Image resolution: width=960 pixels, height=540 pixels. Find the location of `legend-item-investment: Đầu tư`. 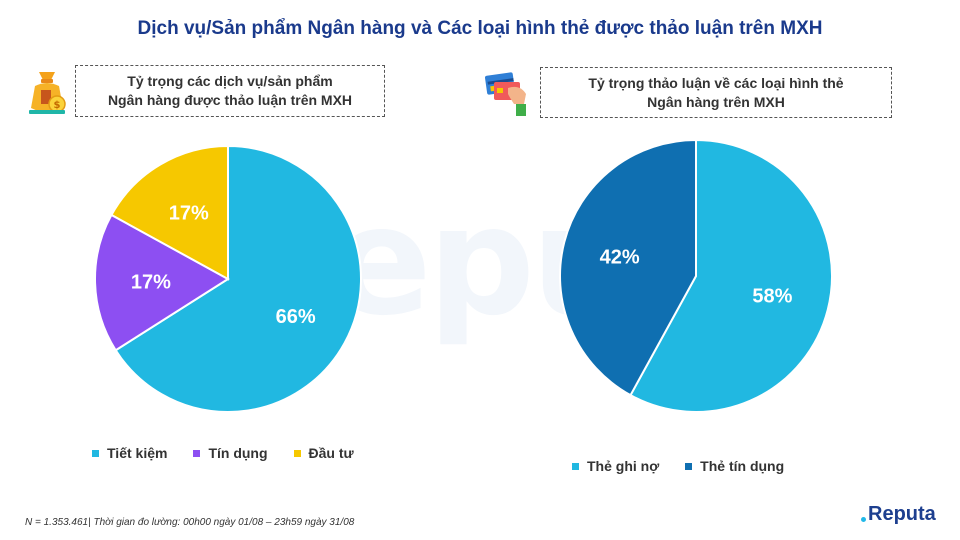

legend-item-investment: Đầu tư is located at coordinates (323, 453).